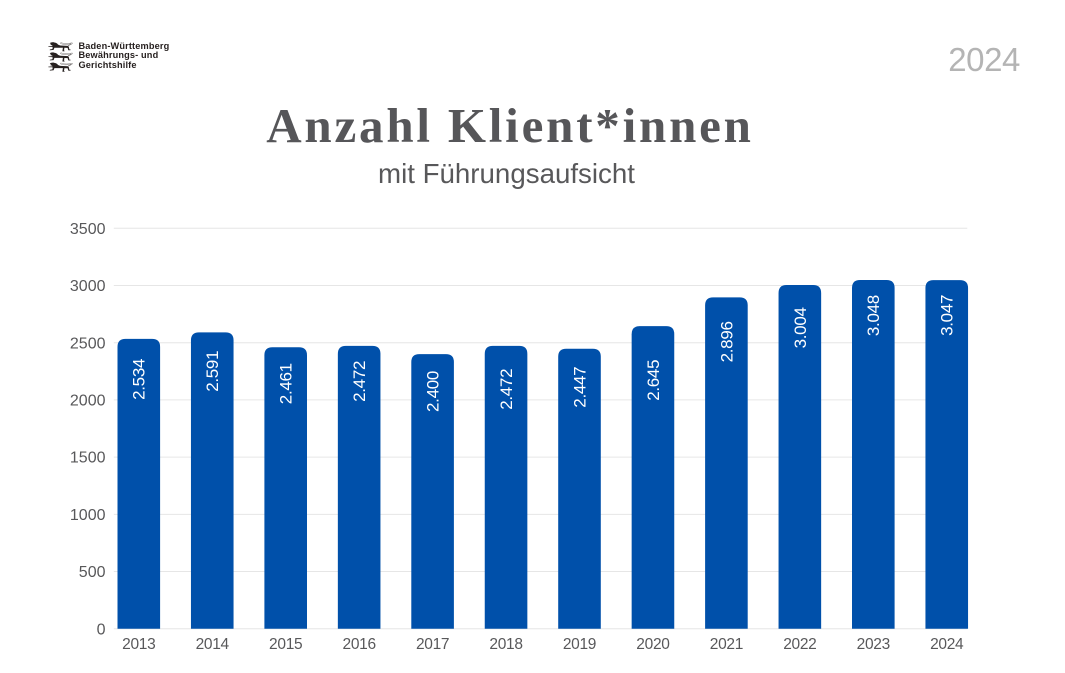 This screenshot has height=673, width=1065. I want to click on svg-text: 1000, so click(88, 515).